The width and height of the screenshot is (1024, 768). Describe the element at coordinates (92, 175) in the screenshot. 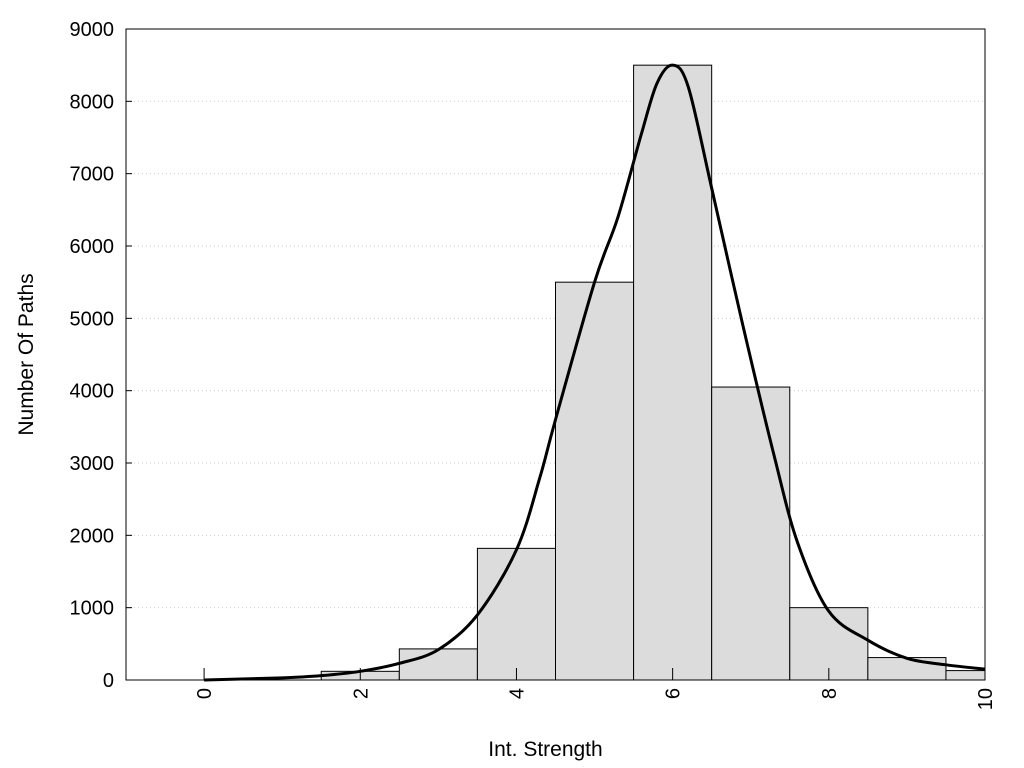

I see `y-tick-label: 7000` at that location.